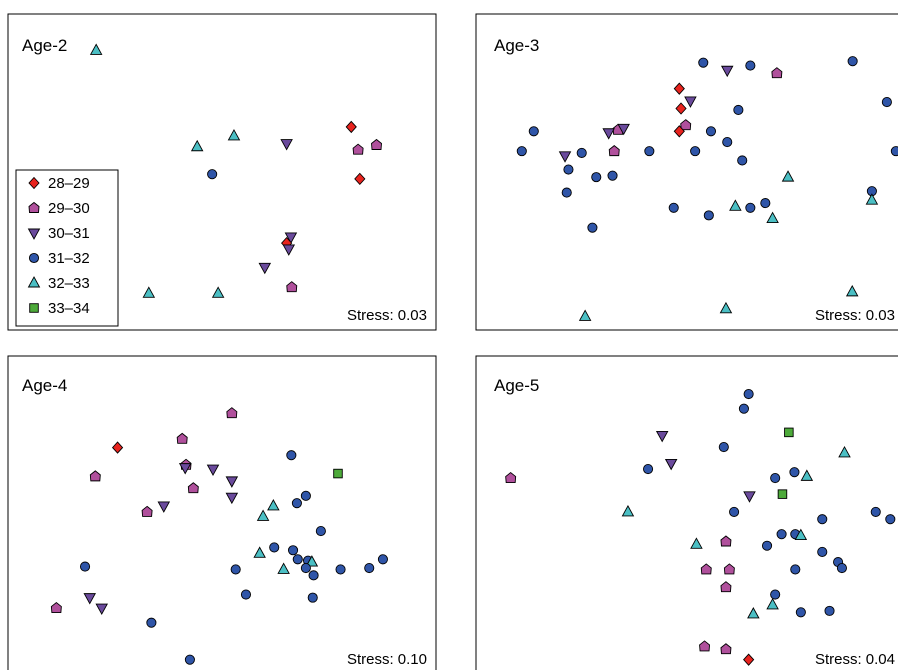 This screenshot has width=898, height=670. What do you see at coordinates (387, 659) in the screenshot?
I see `stress-label: Stress: 0.10` at bounding box center [387, 659].